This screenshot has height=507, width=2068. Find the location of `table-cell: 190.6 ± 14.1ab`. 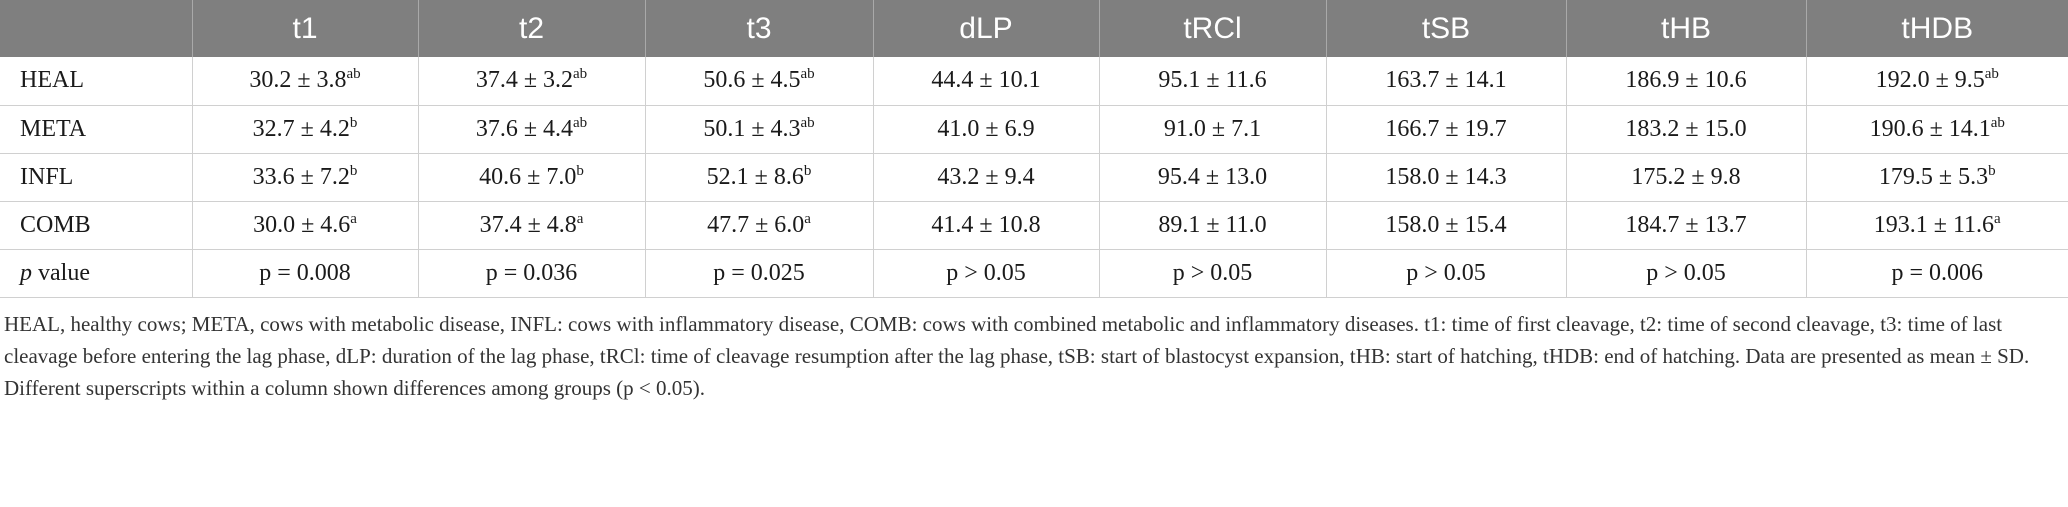

table-cell: 190.6 ± 14.1ab is located at coordinates (1936, 129).